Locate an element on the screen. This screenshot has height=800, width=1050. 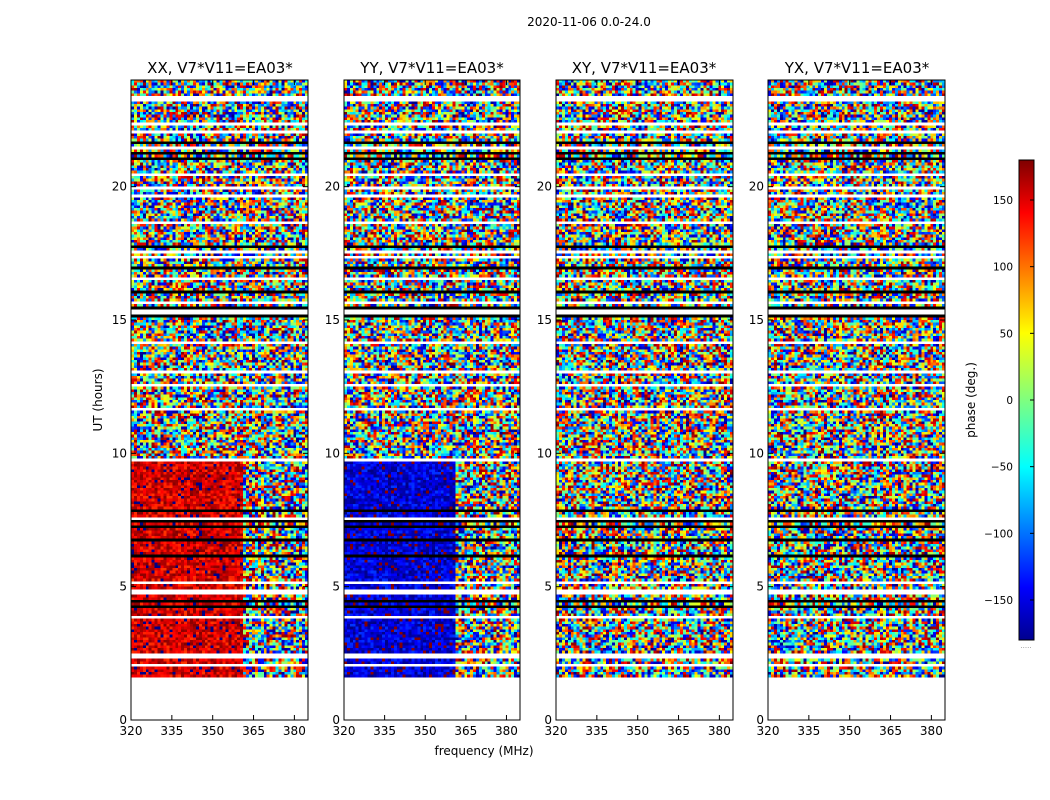
phase-heatmap-yx is located at coordinates (856, 400).